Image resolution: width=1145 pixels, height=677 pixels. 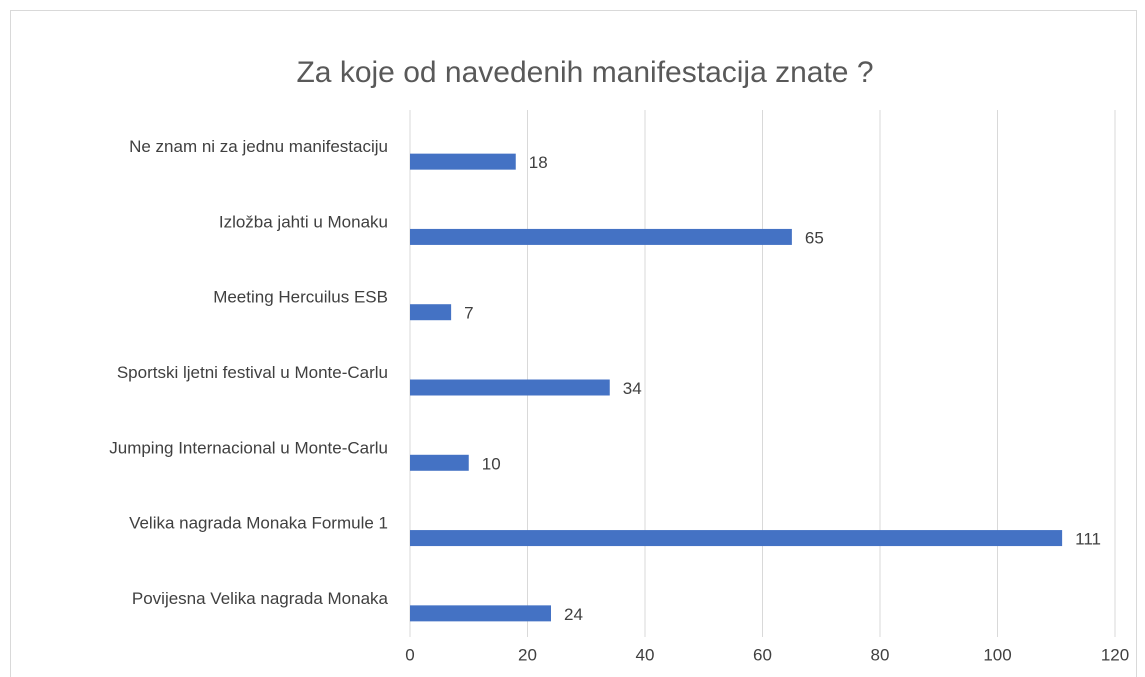 What do you see at coordinates (258, 523) in the screenshot?
I see `y-tick-label: Velika nagrada Monaka Formule 1` at bounding box center [258, 523].